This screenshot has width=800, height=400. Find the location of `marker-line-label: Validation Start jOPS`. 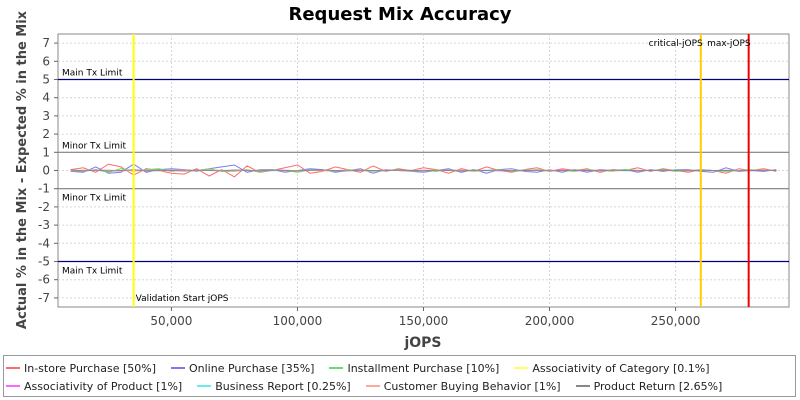

marker-line-label: Validation Start jOPS is located at coordinates (182, 299).